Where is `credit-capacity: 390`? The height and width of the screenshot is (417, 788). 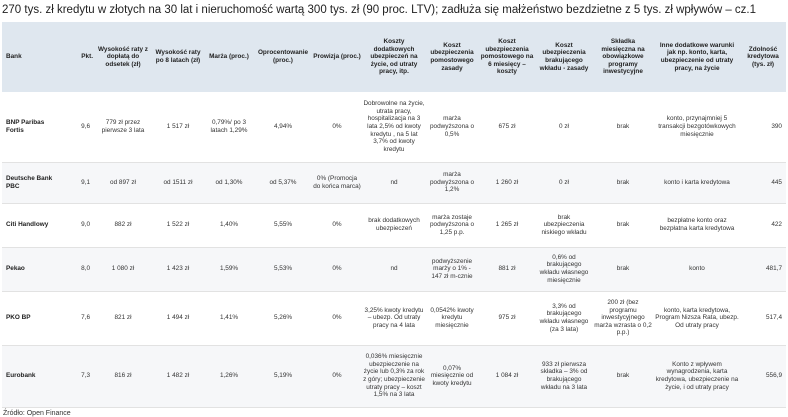
credit-capacity: 390 is located at coordinates (776, 126).